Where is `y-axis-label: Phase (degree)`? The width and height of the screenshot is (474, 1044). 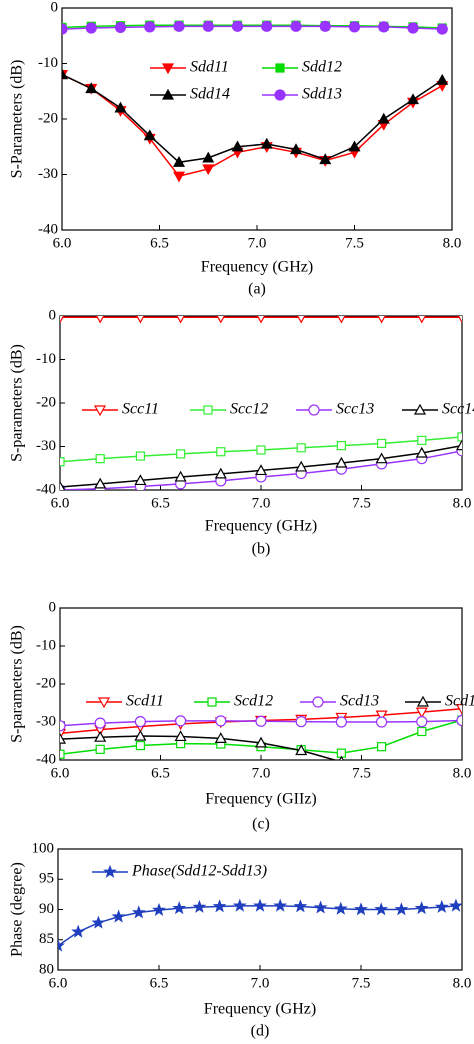
y-axis-label: Phase (degree) is located at coordinates (17, 909).